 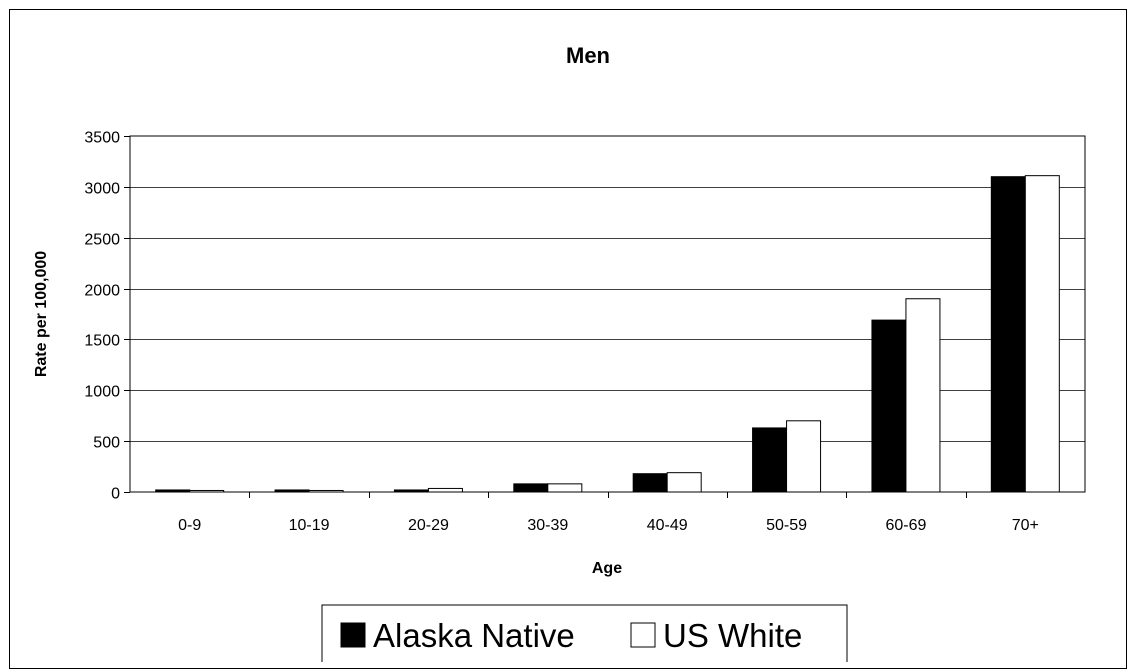 I want to click on x-tick-label: 30-39, so click(x=547, y=525).